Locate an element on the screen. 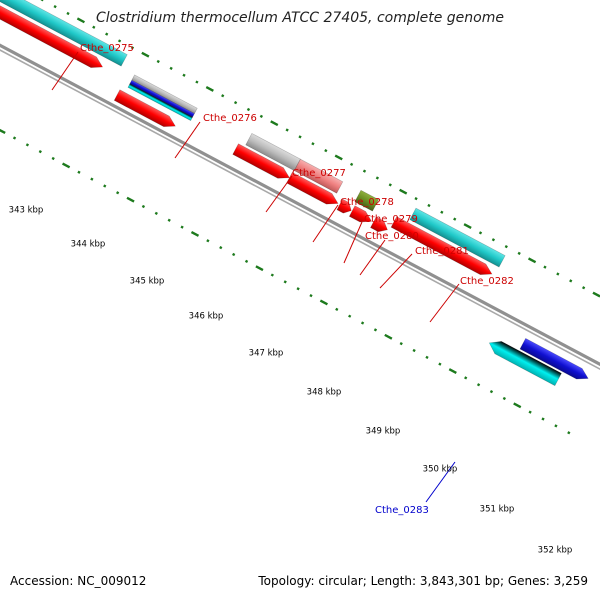 The width and height of the screenshot is (600, 600). cthe-0283-feature-blue is located at coordinates (554, 359).